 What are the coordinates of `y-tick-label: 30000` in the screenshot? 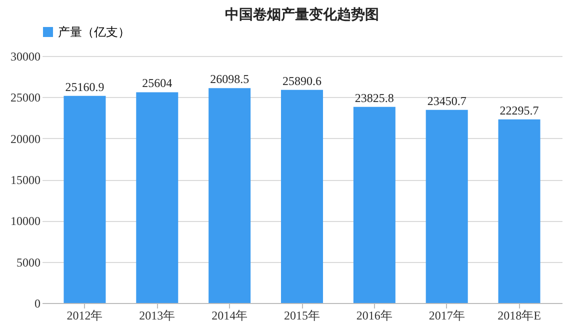 It's located at (25, 57).